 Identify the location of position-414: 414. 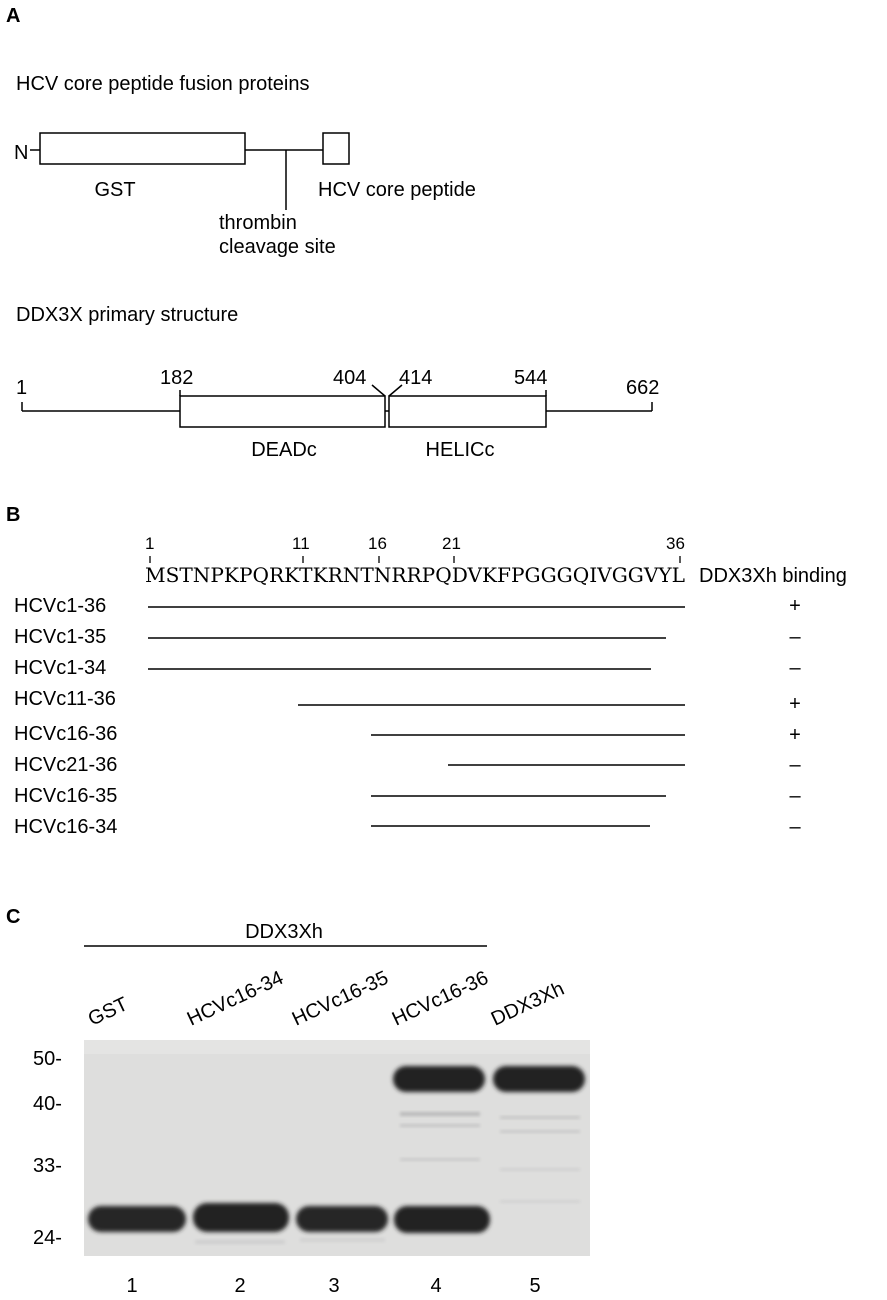
(415, 378).